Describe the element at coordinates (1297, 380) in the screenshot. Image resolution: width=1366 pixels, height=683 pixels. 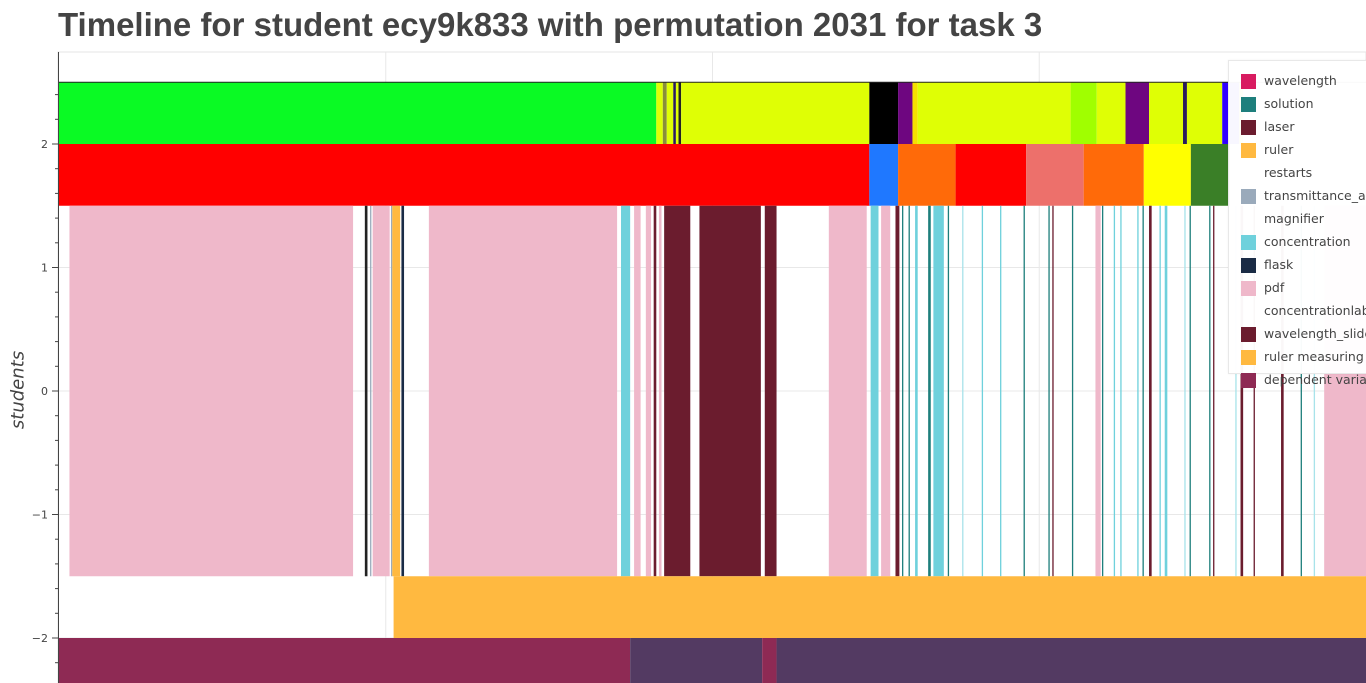
I see `legend-item: dependent variable` at that location.